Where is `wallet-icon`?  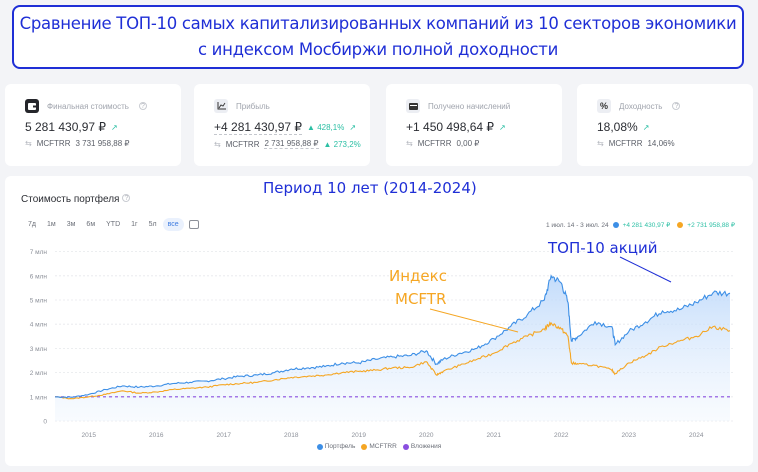
wallet-icon is located at coordinates (32, 106).